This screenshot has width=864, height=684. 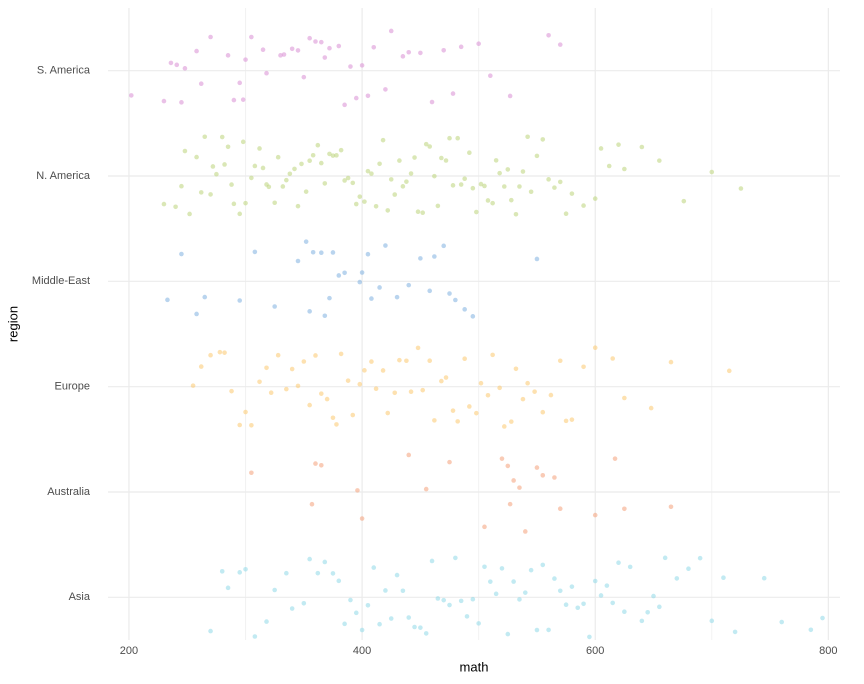 I want to click on y-tick-label: Asia, so click(x=80, y=597).